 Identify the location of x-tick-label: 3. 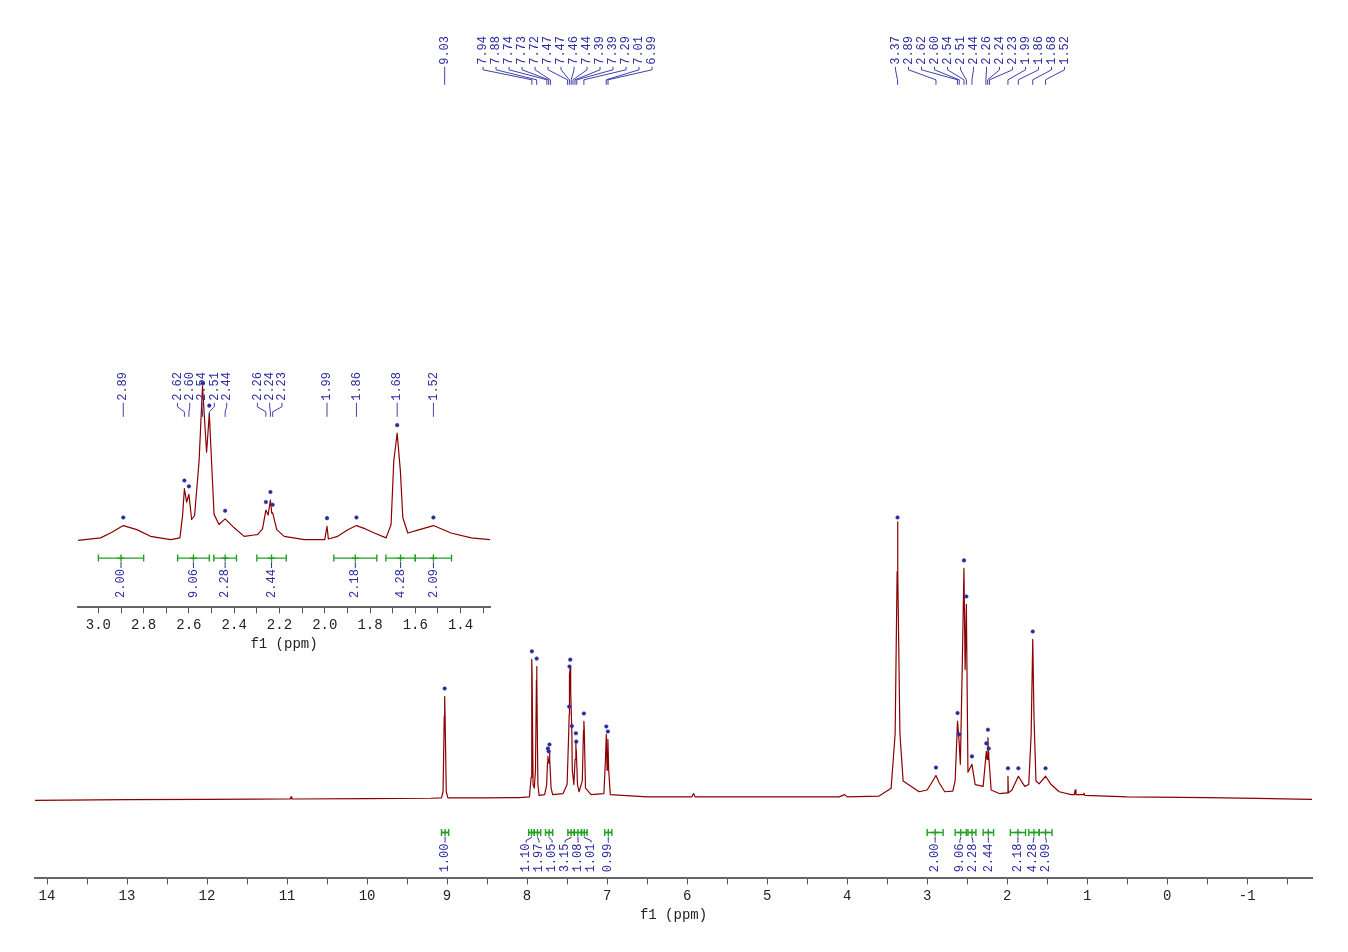
(927, 895).